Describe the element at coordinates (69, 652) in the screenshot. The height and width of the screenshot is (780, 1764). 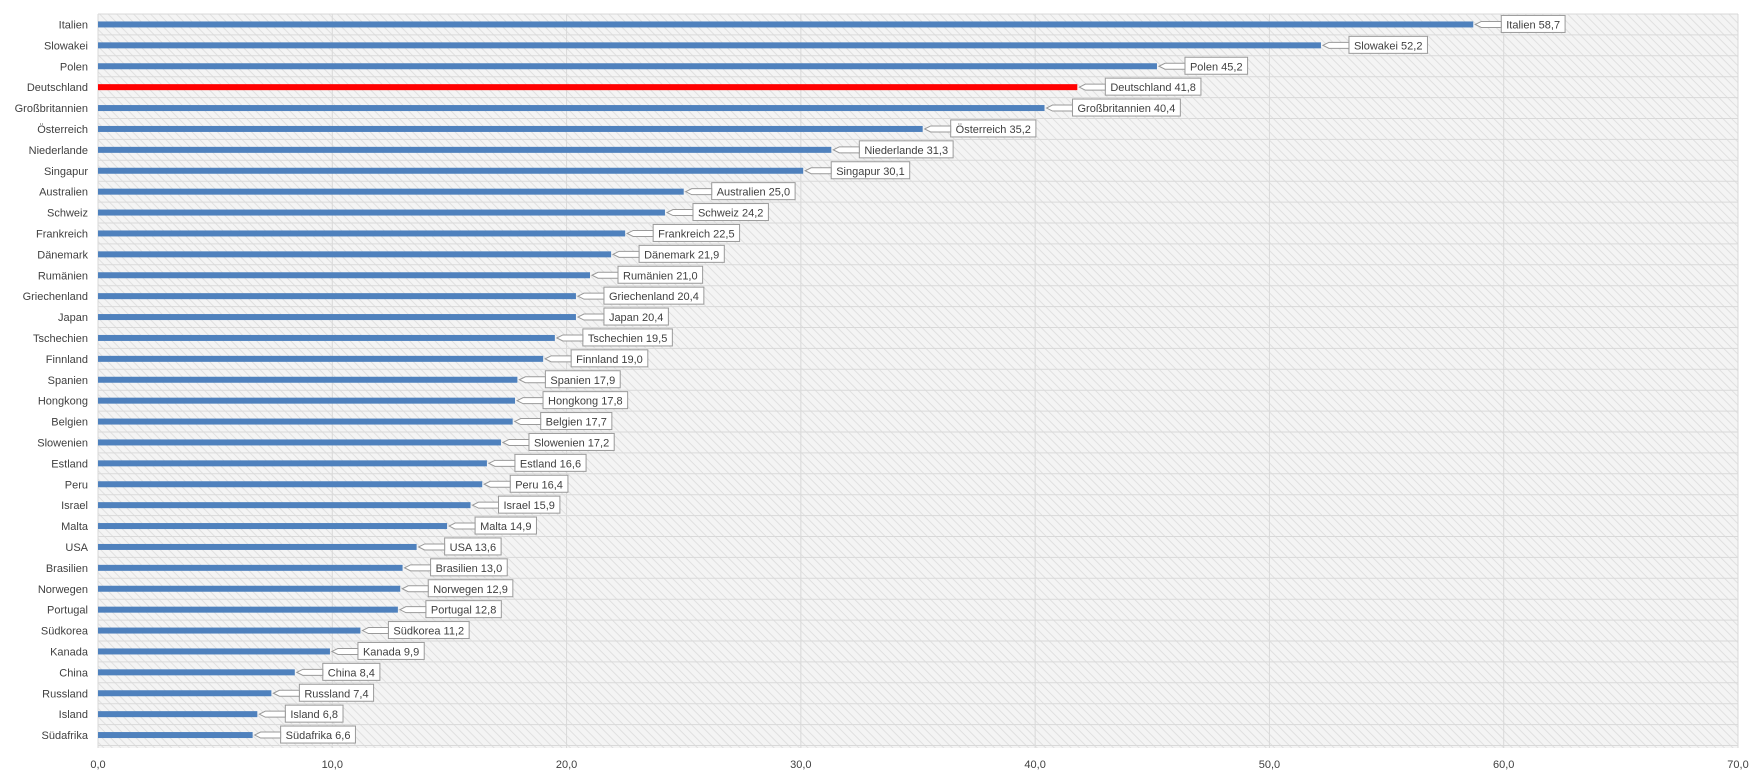
I see `category-label: Kanada` at that location.